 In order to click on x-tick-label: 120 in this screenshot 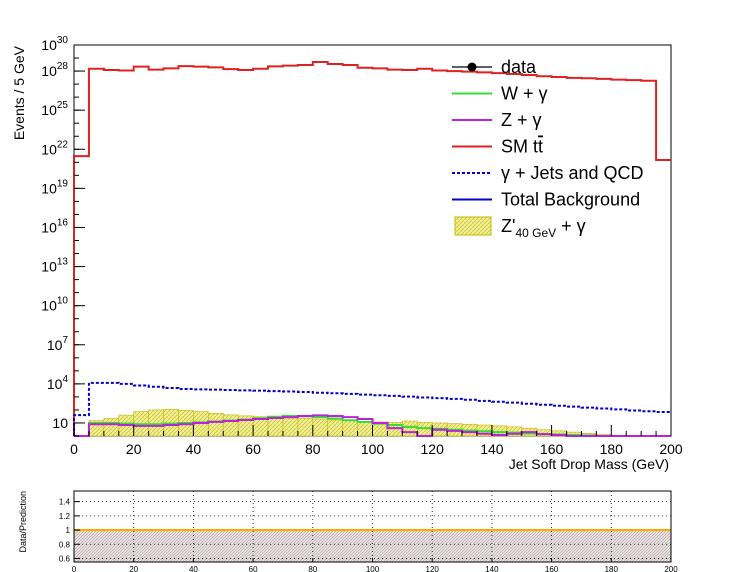, I will do `click(433, 449)`.